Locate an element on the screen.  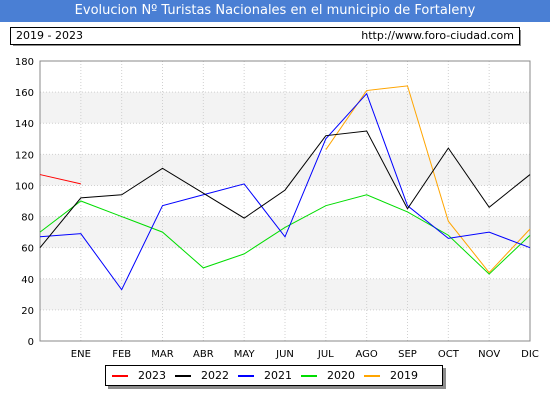
y-tick-label: 60 is located at coordinates (27, 249).